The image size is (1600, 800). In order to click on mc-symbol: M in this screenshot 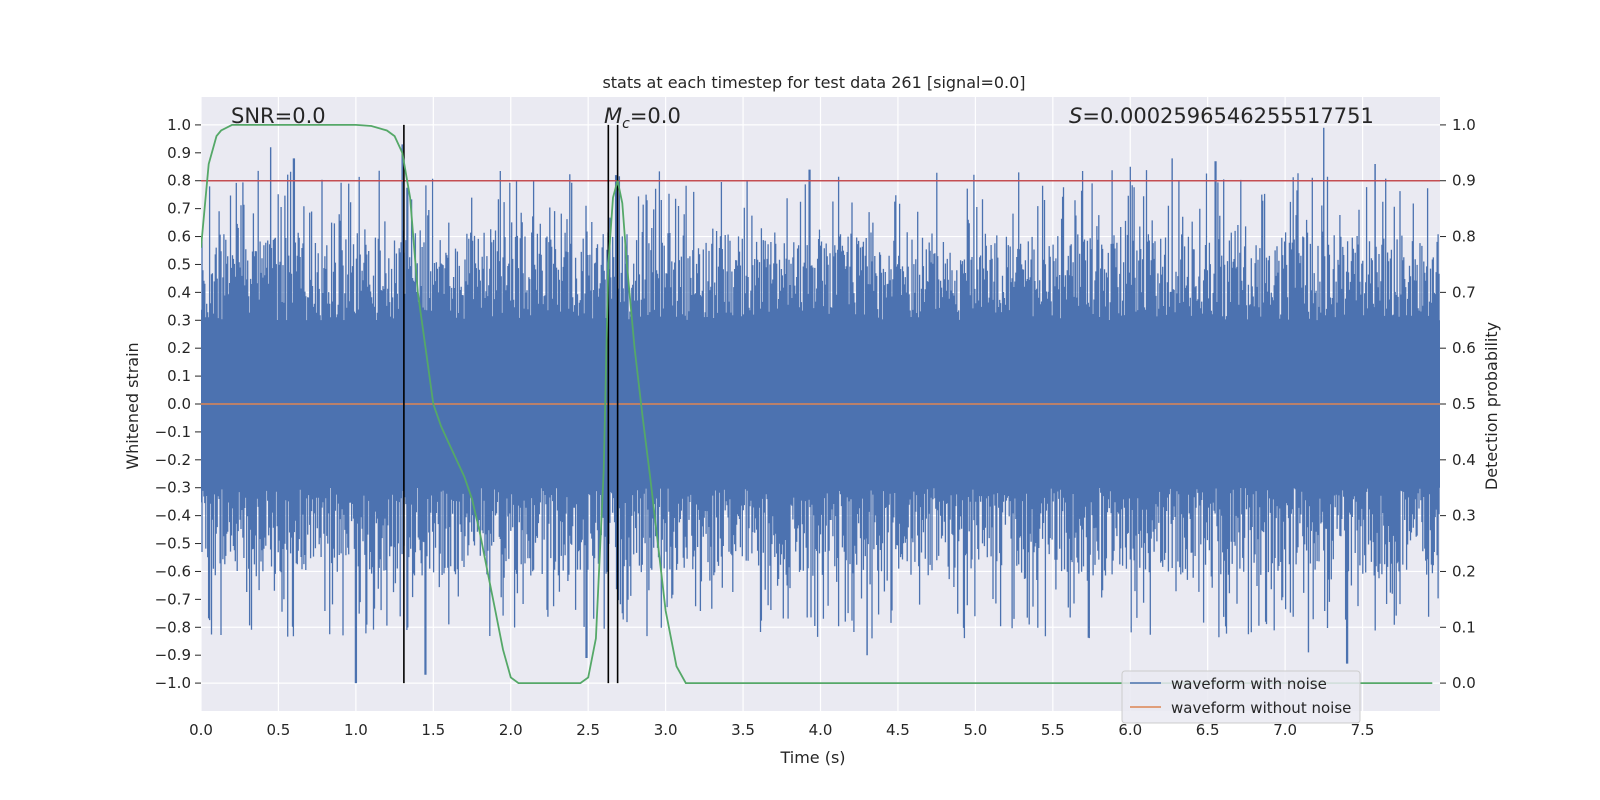, I will do `click(613, 116)`.